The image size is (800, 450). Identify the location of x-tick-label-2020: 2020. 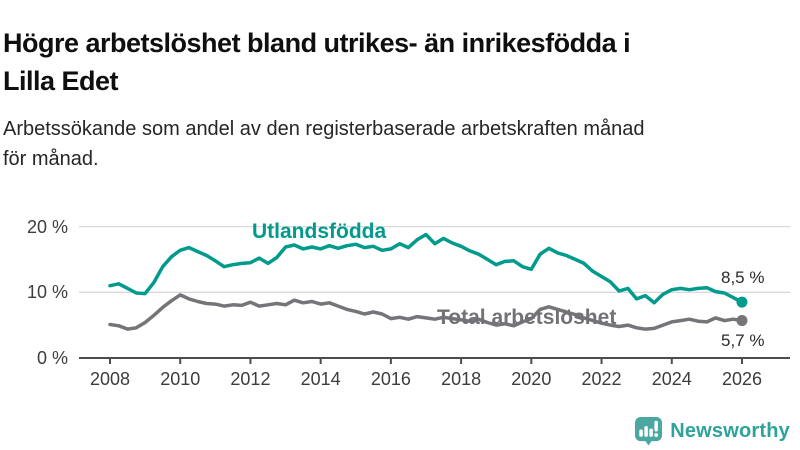
(531, 379).